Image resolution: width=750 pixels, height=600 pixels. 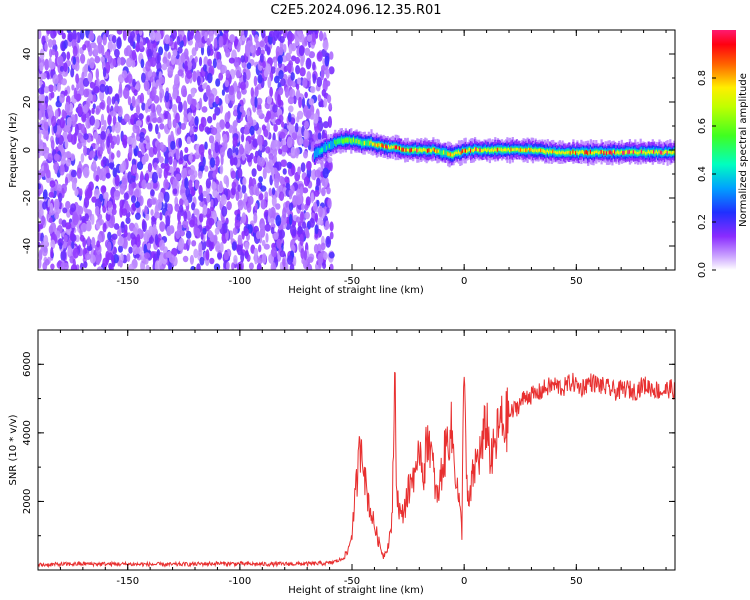 I want to click on colorbar-ticks: 0.0 0.2 0.4 0.6 0.8, so click(x=706, y=174).